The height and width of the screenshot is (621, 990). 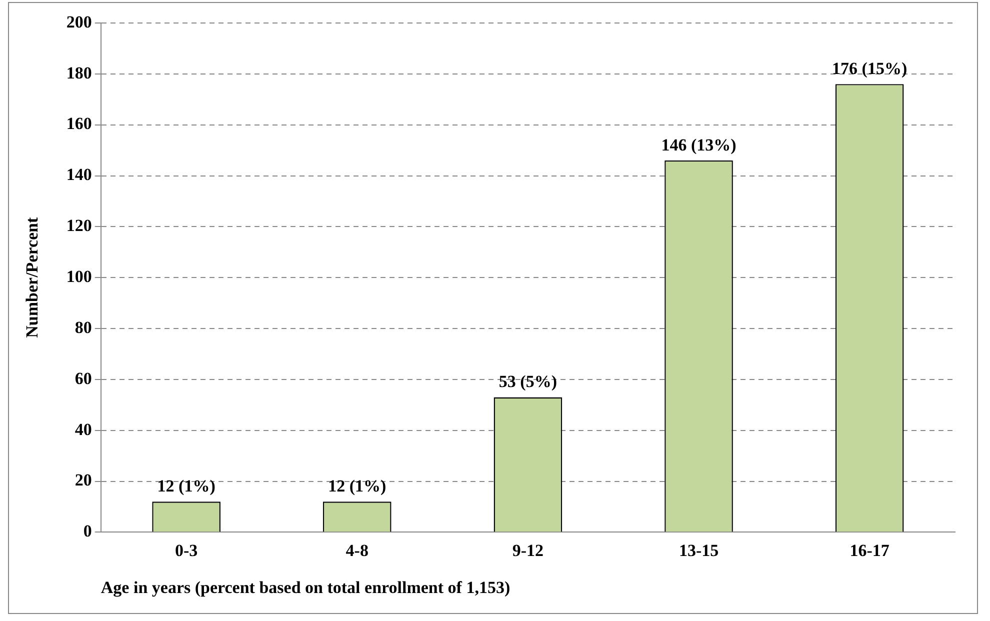 What do you see at coordinates (87, 531) in the screenshot?
I see `y-tick-label: 0` at bounding box center [87, 531].